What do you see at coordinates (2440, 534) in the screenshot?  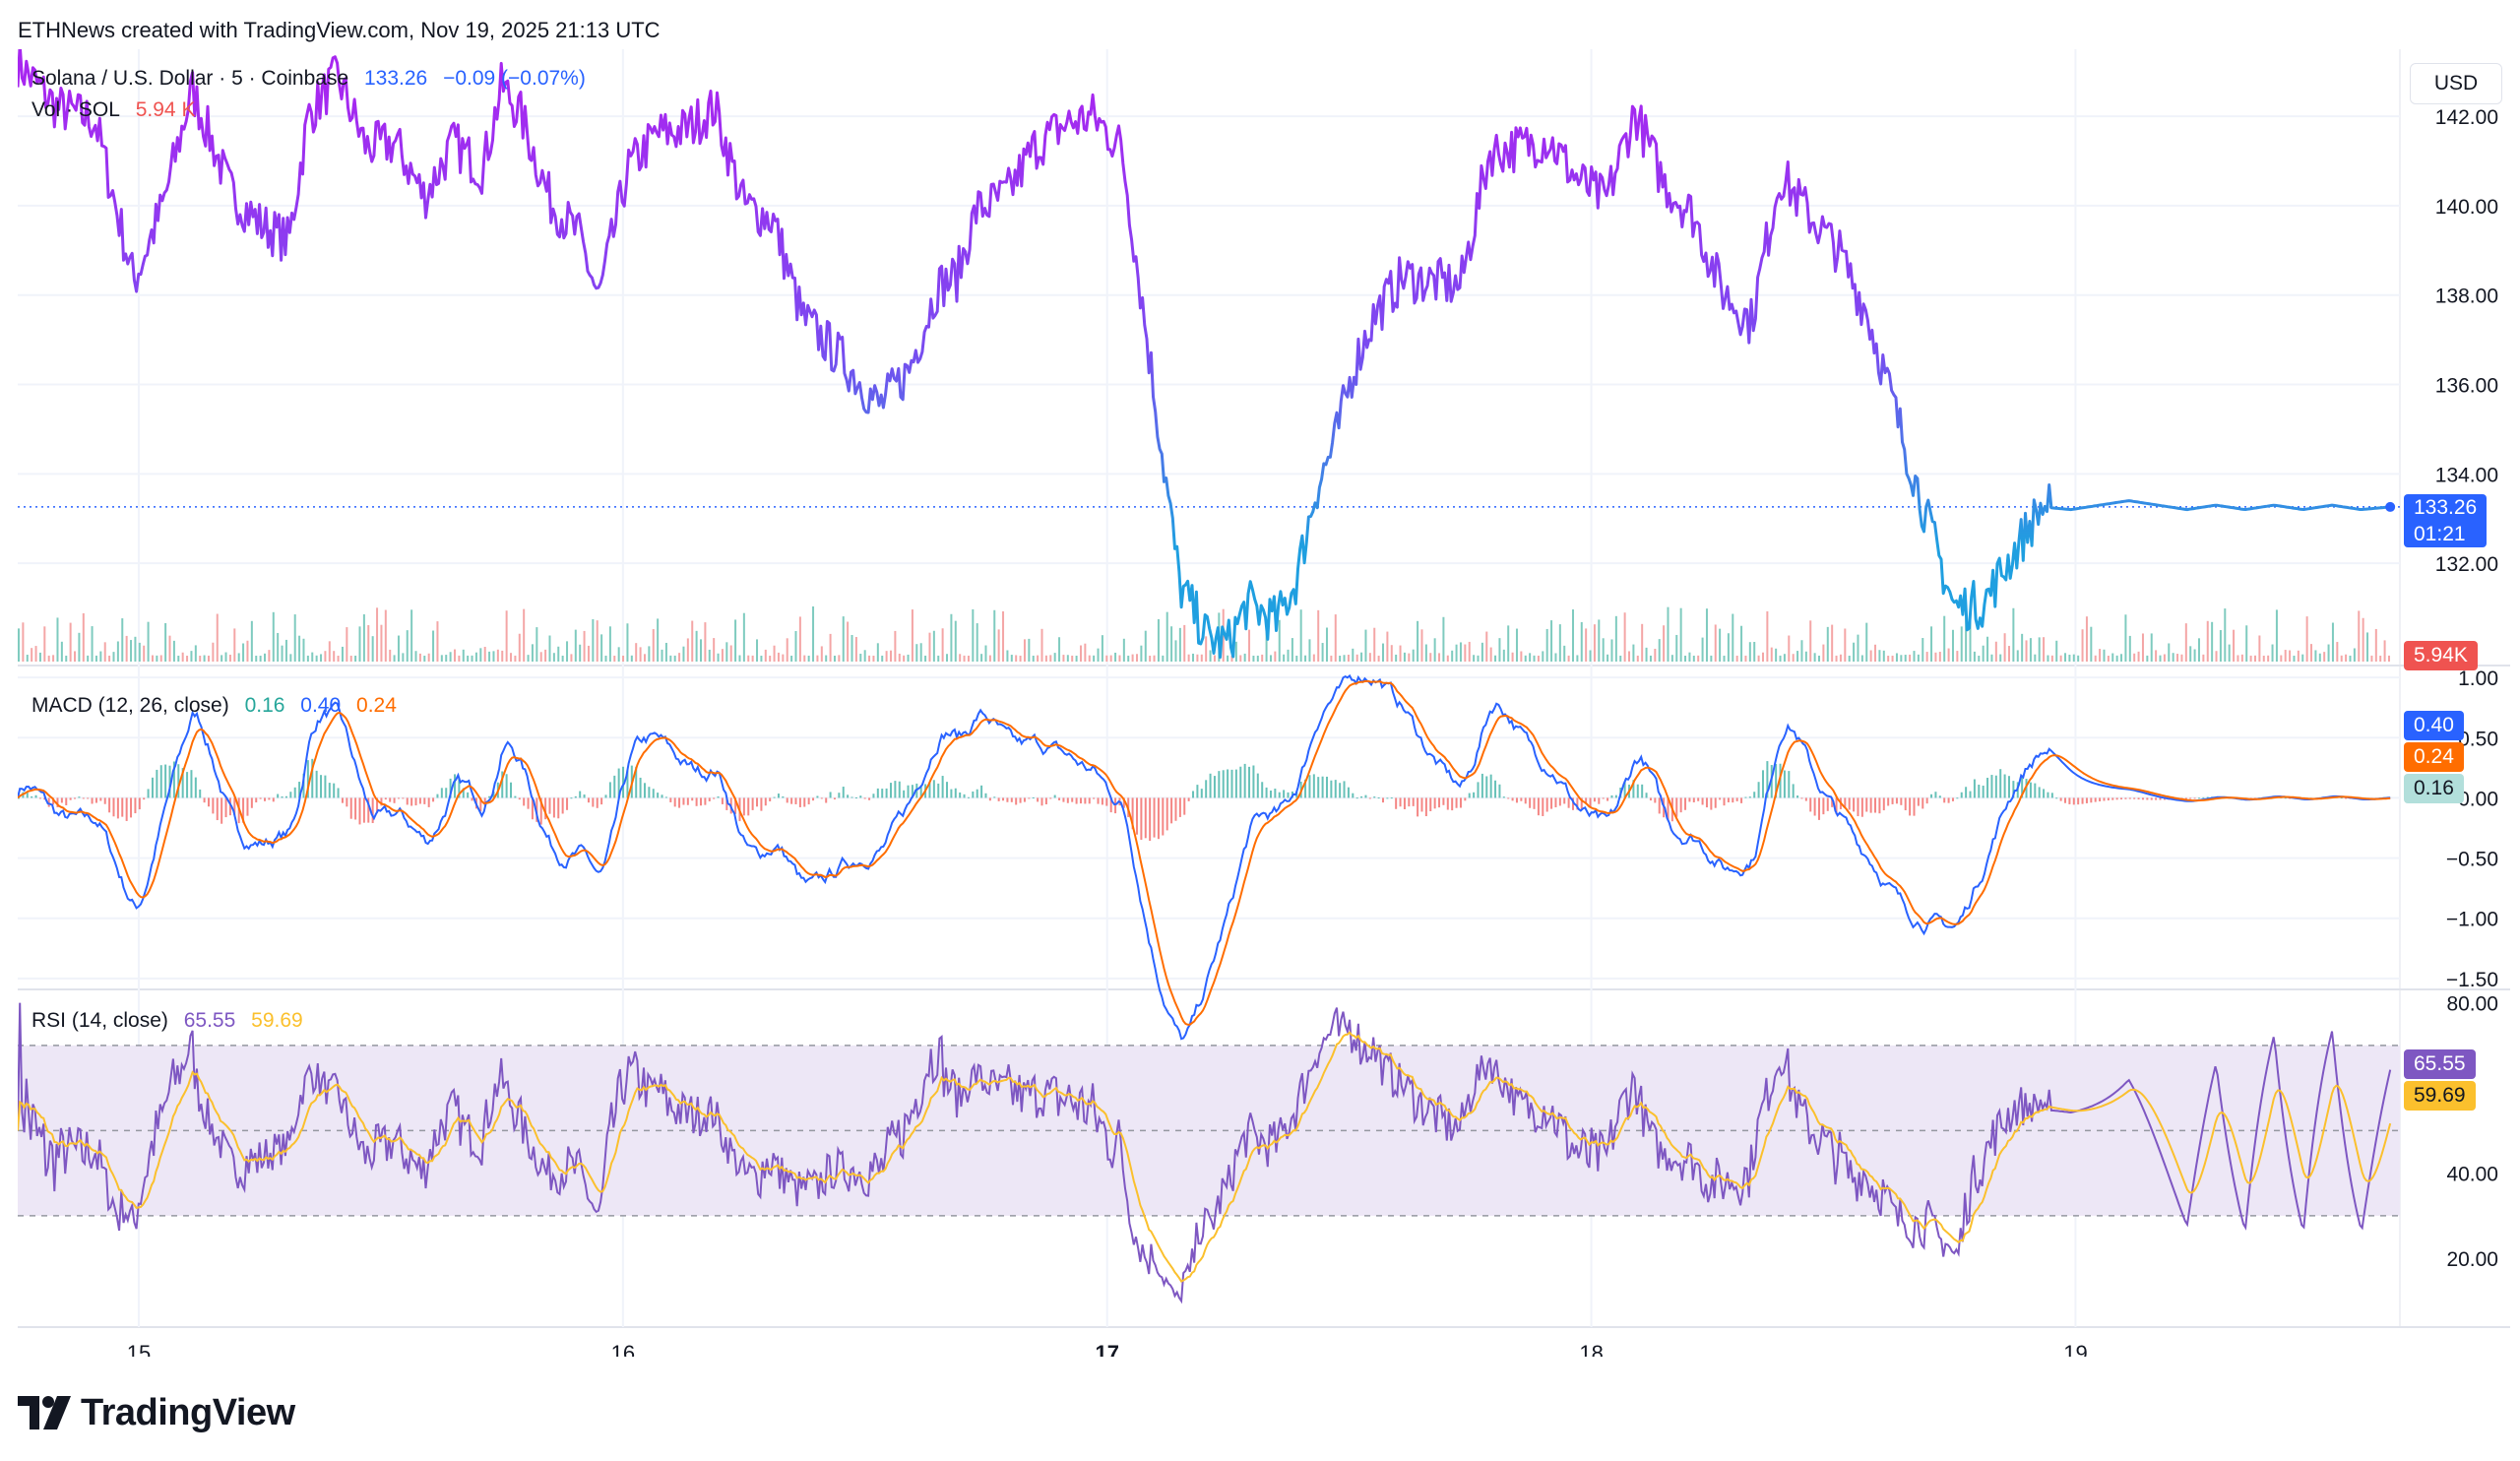 I see `bar-countdown: 01:21` at bounding box center [2440, 534].